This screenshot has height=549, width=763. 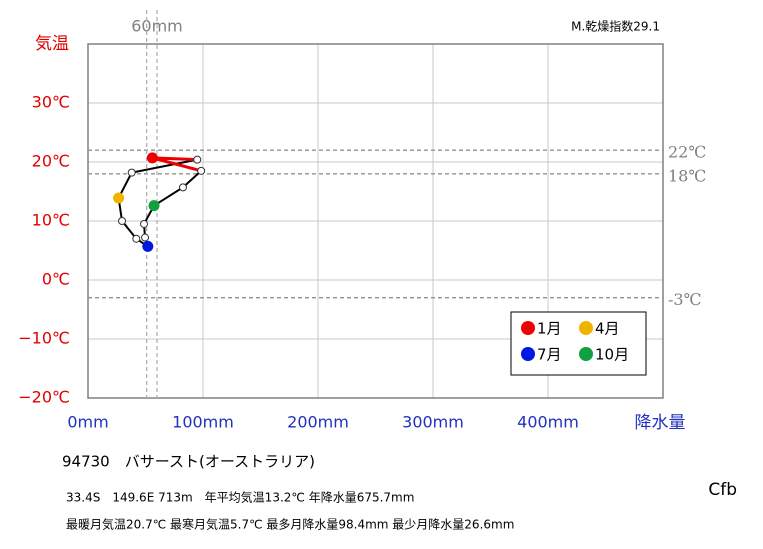 What do you see at coordinates (318, 422) in the screenshot?
I see `x-tick-label: 200mm` at bounding box center [318, 422].